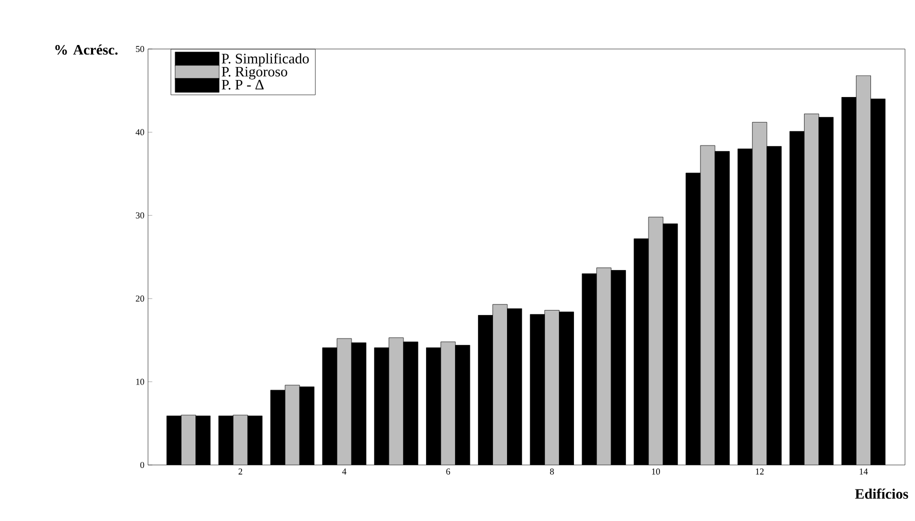 The image size is (915, 521). Describe the element at coordinates (448, 471) in the screenshot. I see `x-tick-label: 6` at that location.